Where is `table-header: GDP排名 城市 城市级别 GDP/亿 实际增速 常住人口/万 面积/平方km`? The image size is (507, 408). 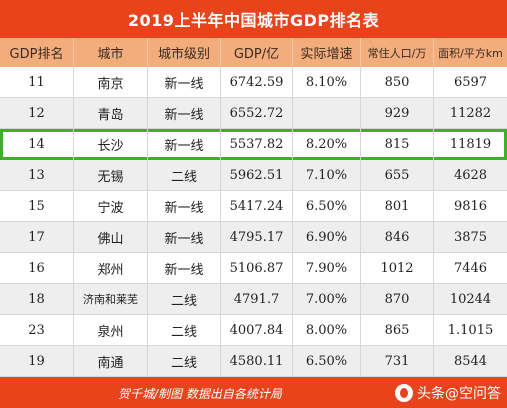 table-header: GDP排名 城市 城市级别 GDP/亿 实际增速 常住人口/万 面积/平方km is located at coordinates (253, 52).